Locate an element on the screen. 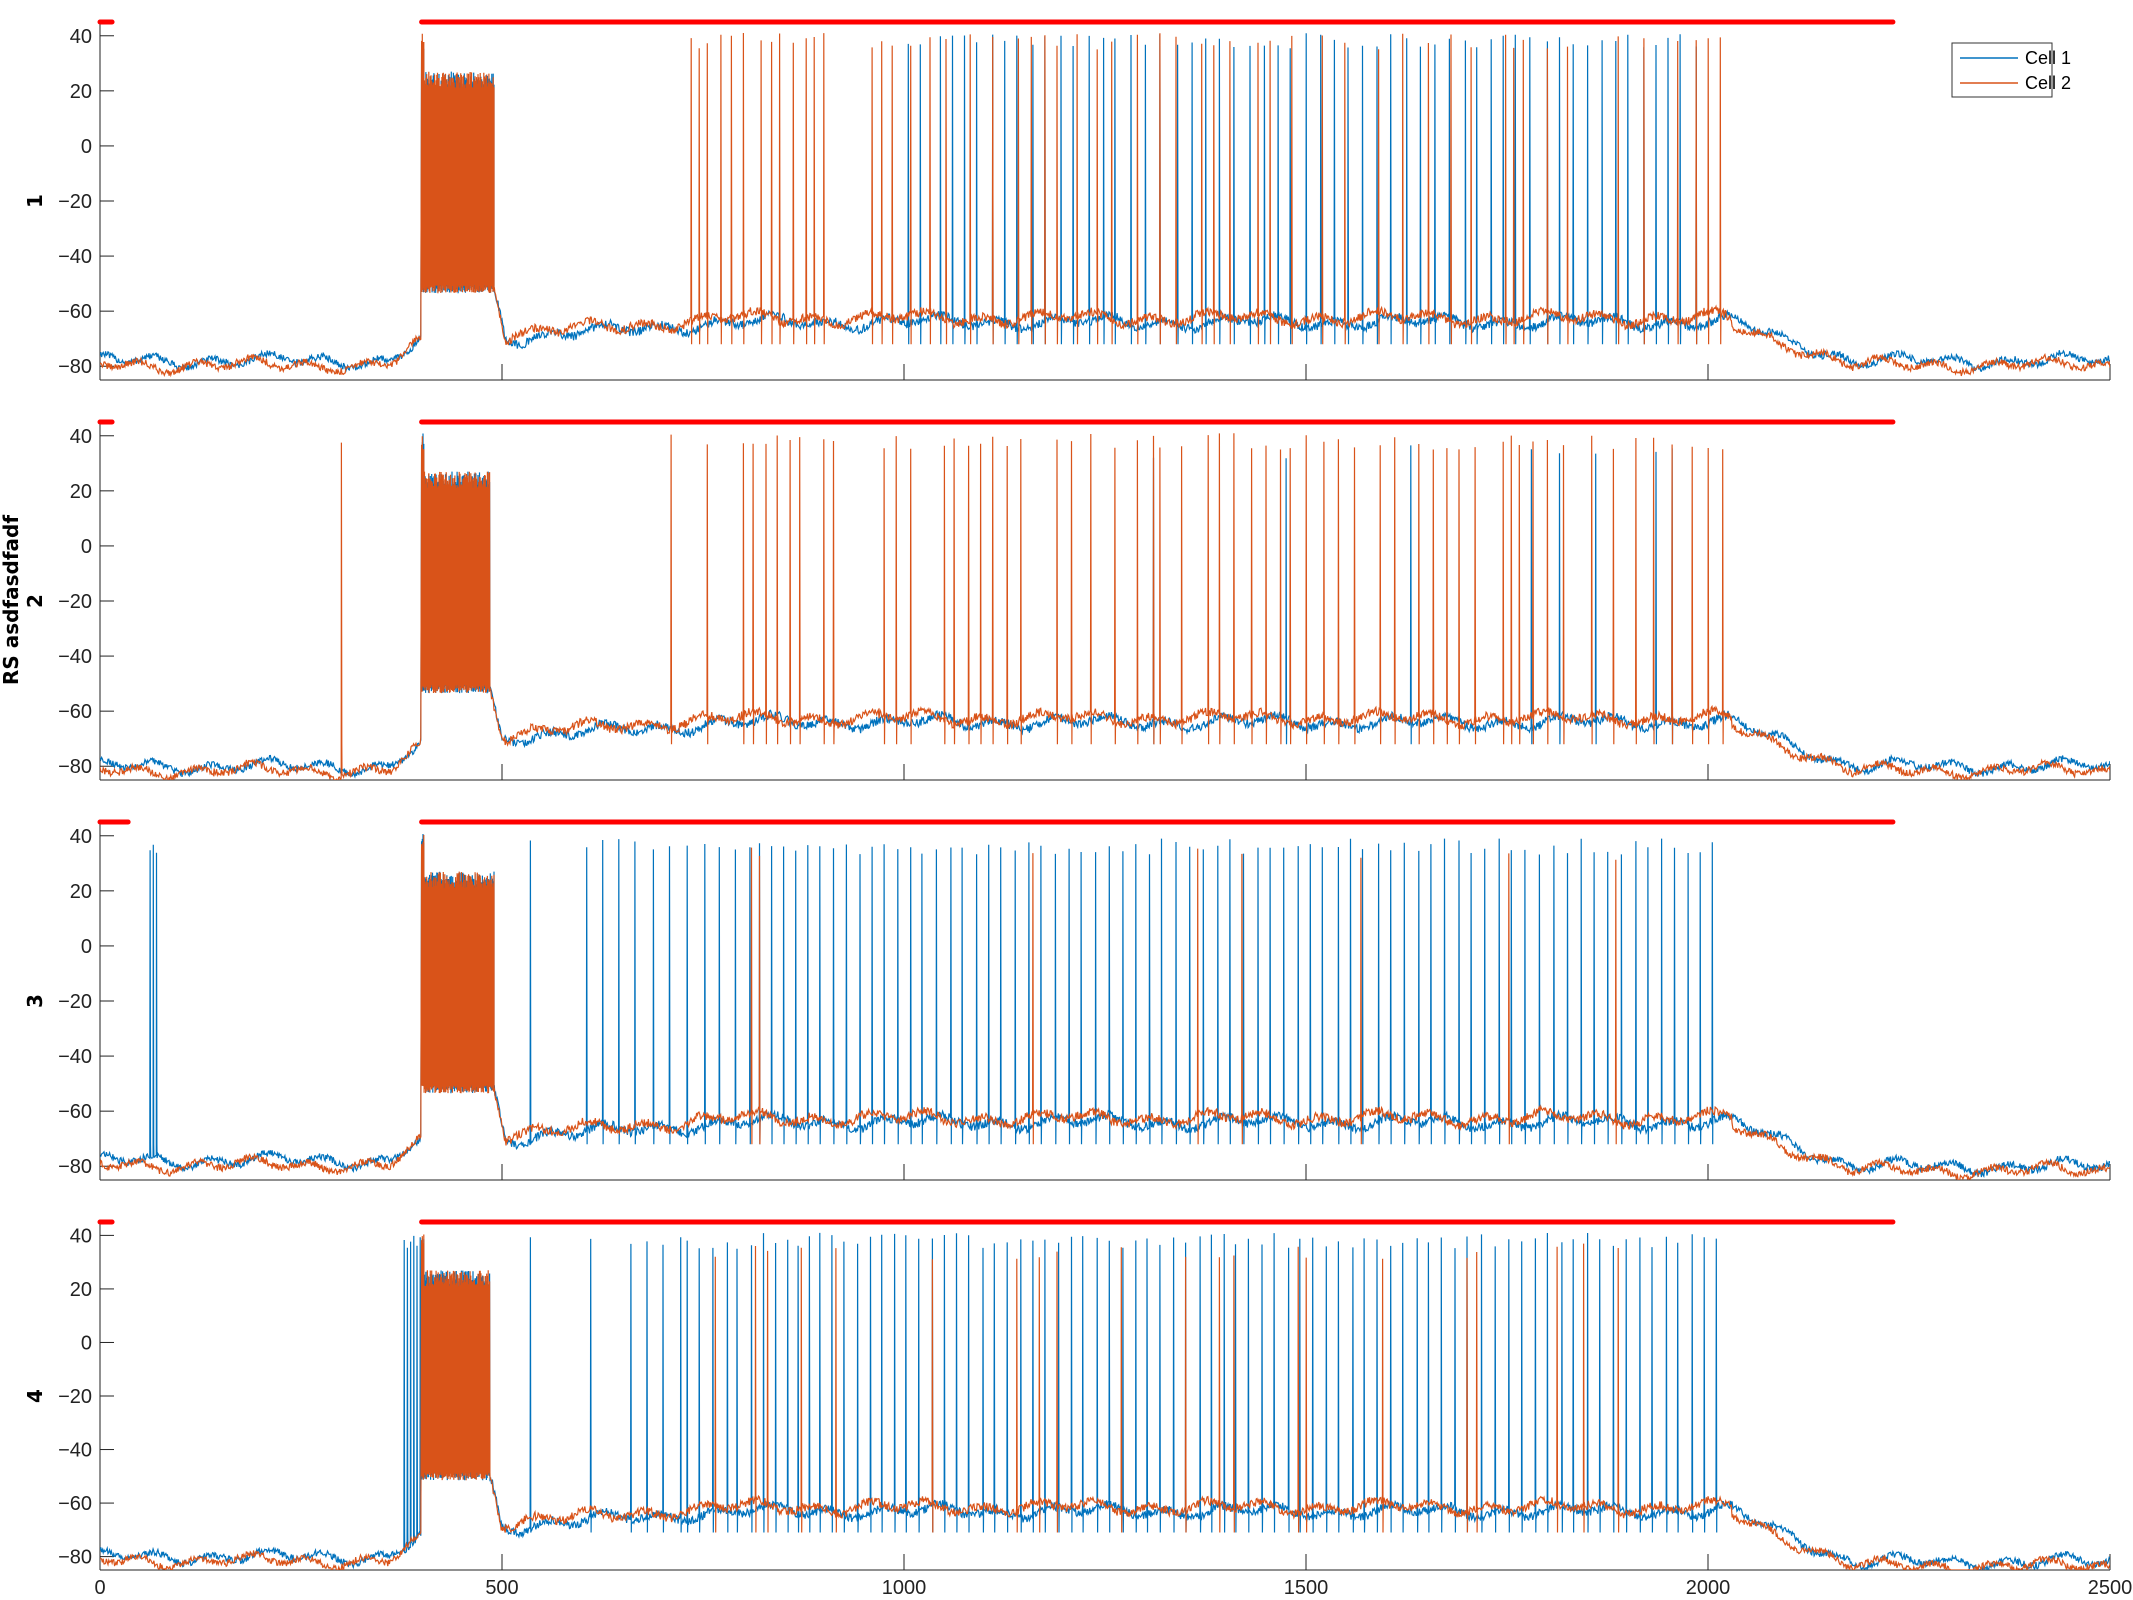 This screenshot has height=1600, width=2133. y-axis-label: 1 is located at coordinates (35, 201).